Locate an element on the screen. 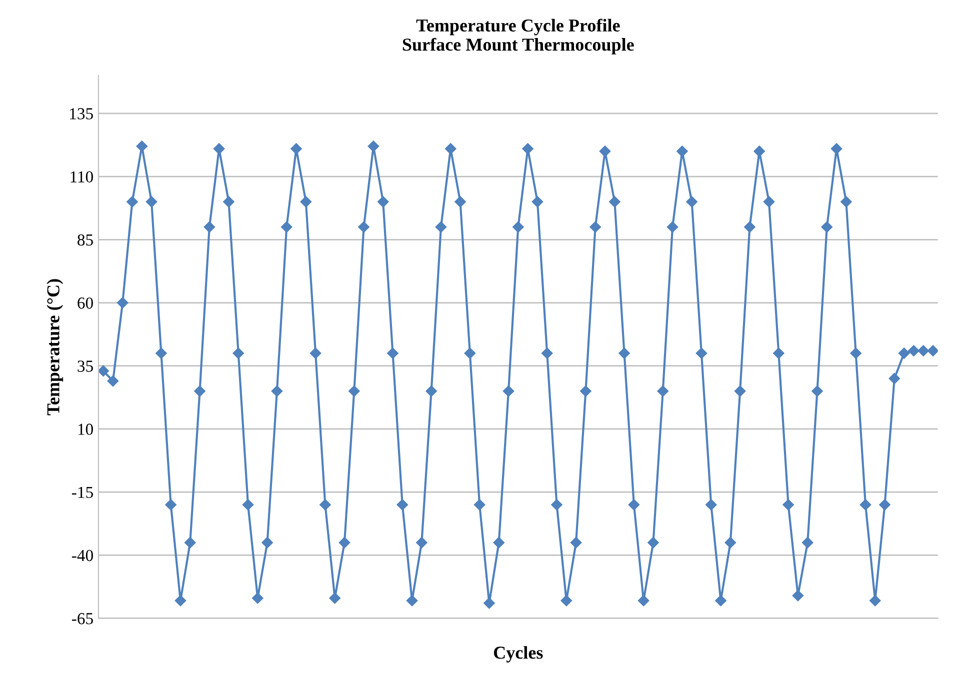 Image resolution: width=956 pixels, height=687 pixels. y-tick-label: -40 is located at coordinates (82, 556).